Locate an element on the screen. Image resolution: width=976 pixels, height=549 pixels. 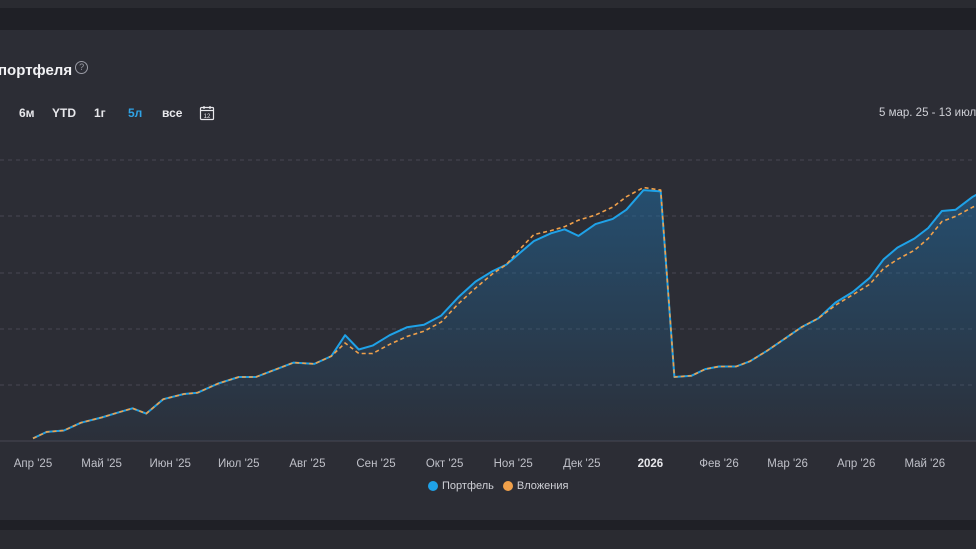
chart-title: портфеля? is located at coordinates (44, 70).